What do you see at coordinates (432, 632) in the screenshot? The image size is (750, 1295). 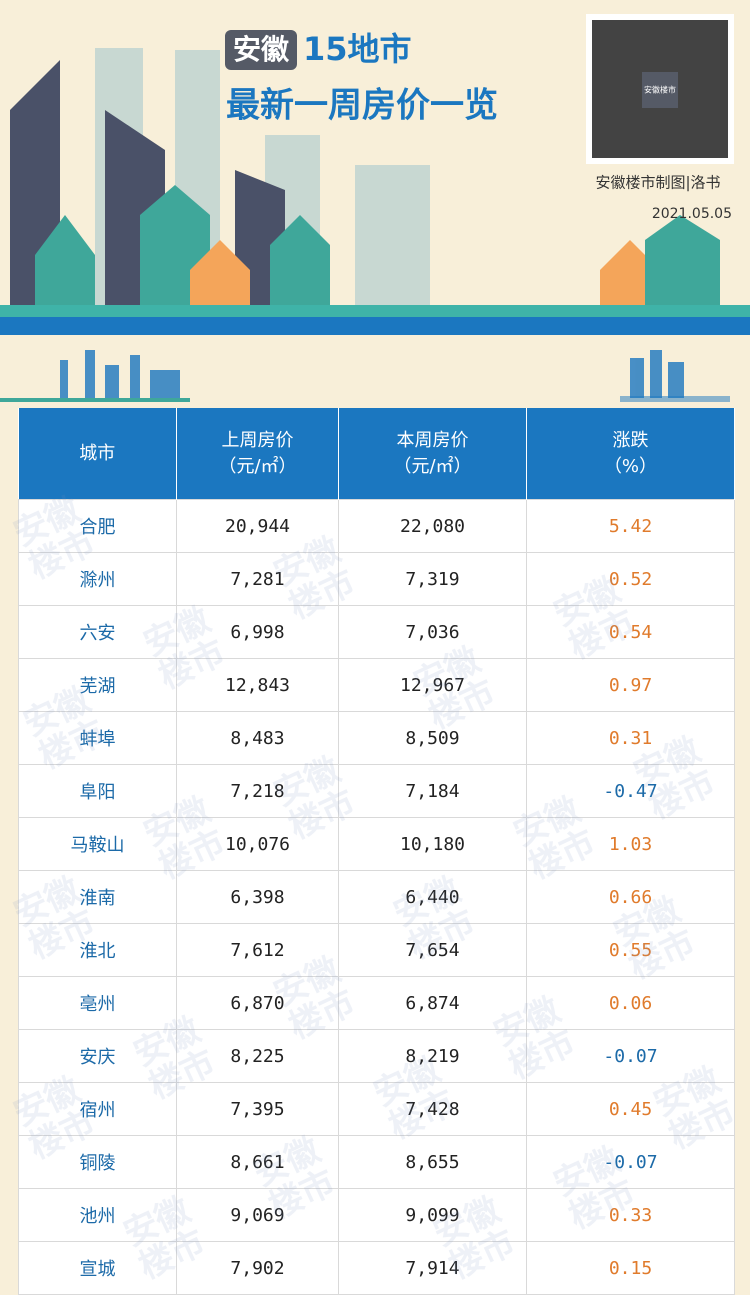 I see `value-cell: 7,036` at bounding box center [432, 632].